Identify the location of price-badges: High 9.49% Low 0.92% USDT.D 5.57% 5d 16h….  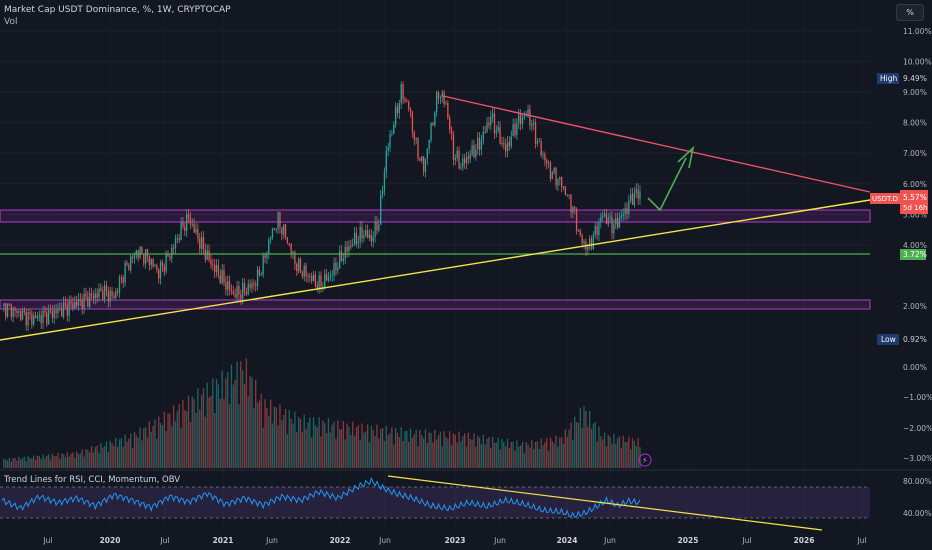
(899, 209).